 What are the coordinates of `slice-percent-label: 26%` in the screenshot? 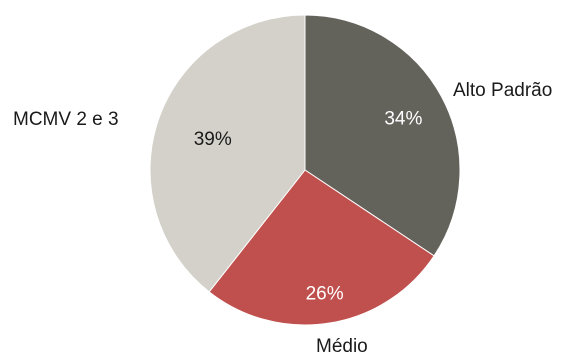 It's located at (325, 293).